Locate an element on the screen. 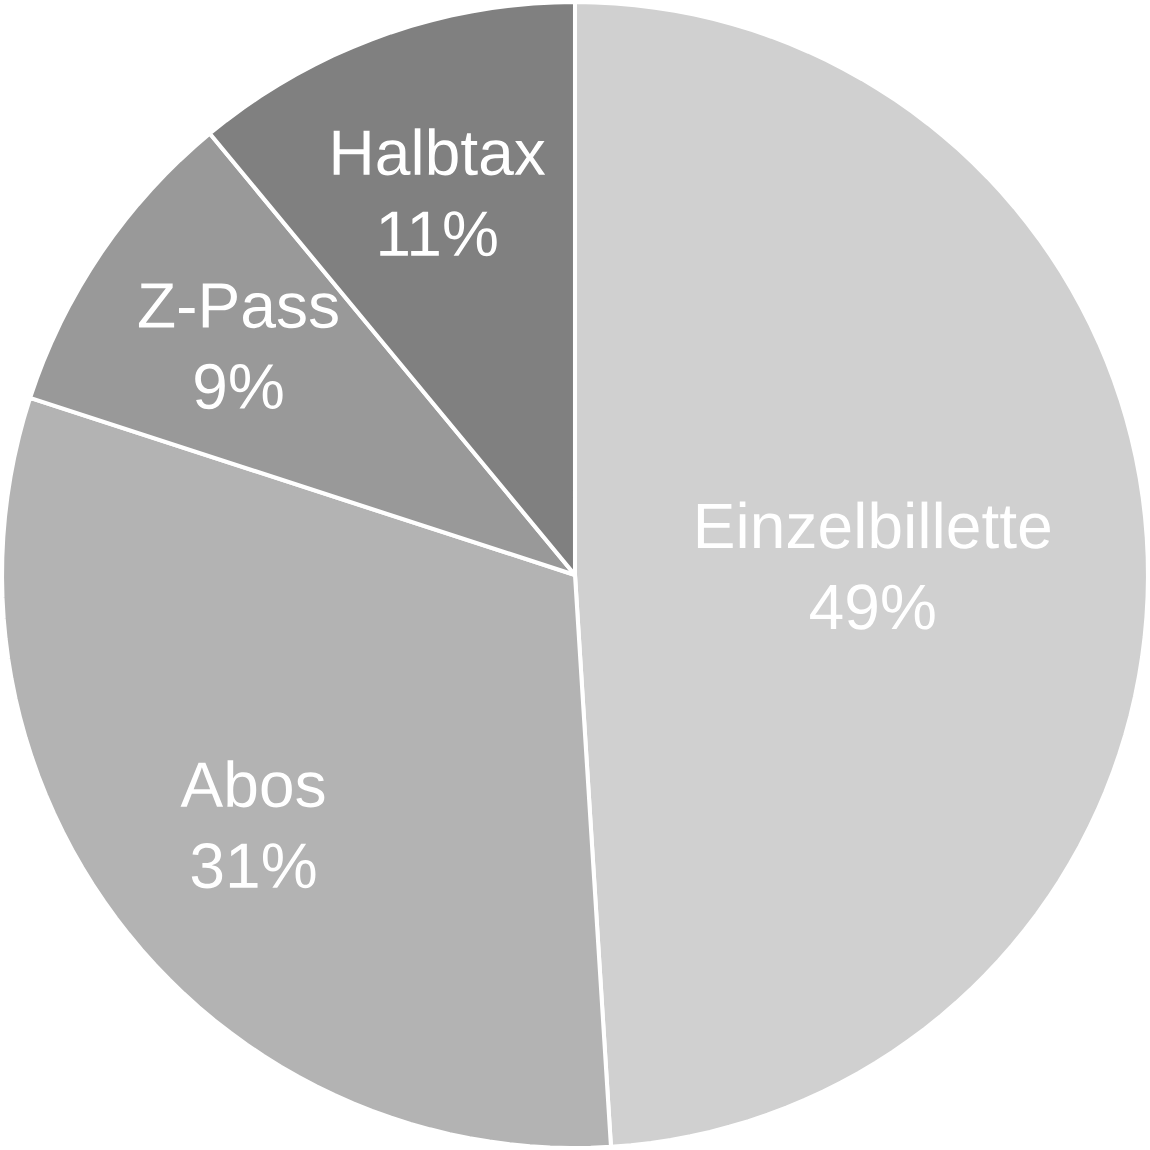  slice-label: Abos is located at coordinates (252, 784).